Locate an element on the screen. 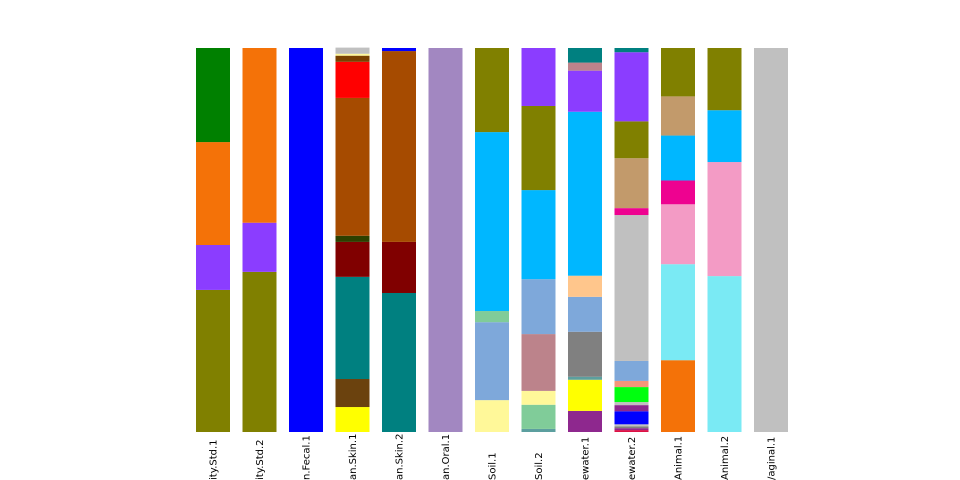 Image resolution: width=960 pixels, height=480 pixels. bar-Wastewater.1 is located at coordinates (585, 240).